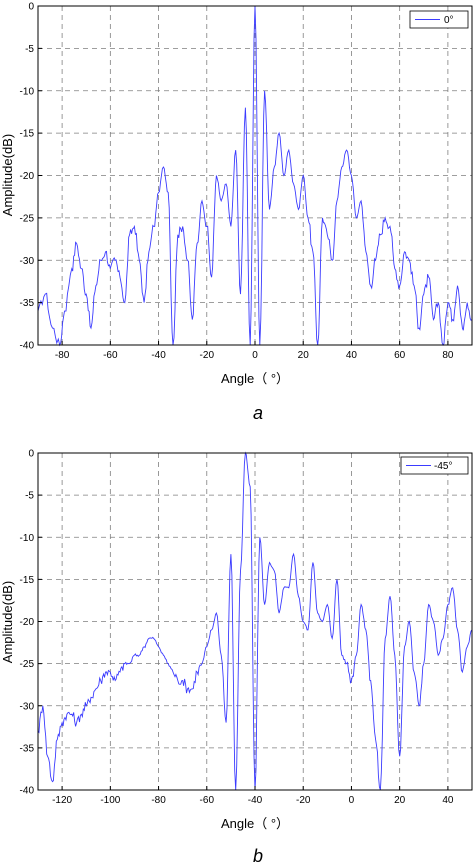 Image resolution: width=474 pixels, height=867 pixels. I want to click on x-tick-label-a-6: 40, so click(352, 355).